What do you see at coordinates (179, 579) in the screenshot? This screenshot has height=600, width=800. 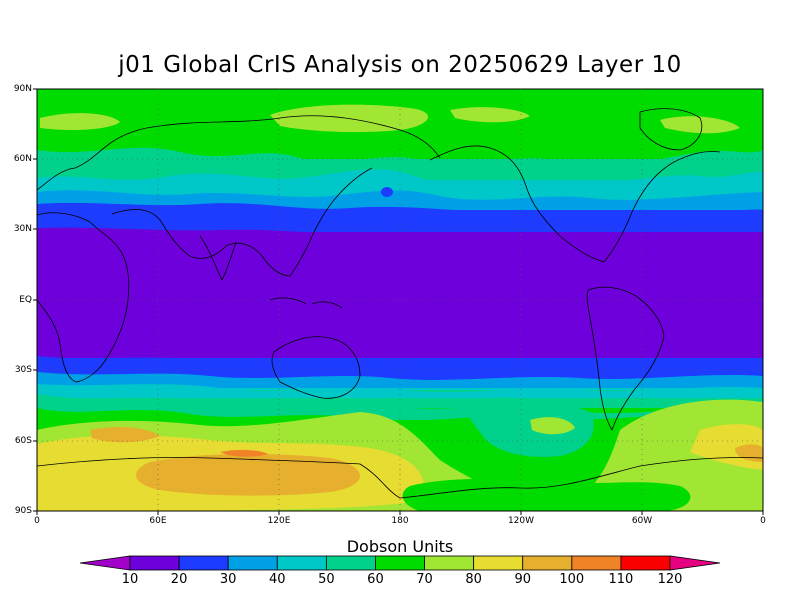 I see `colorbar-label: 20` at bounding box center [179, 579].